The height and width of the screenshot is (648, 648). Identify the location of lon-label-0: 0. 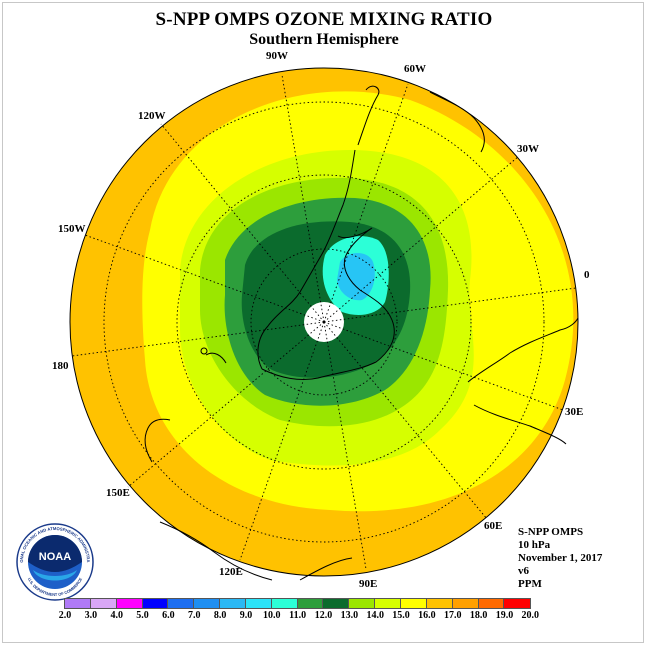
(587, 275).